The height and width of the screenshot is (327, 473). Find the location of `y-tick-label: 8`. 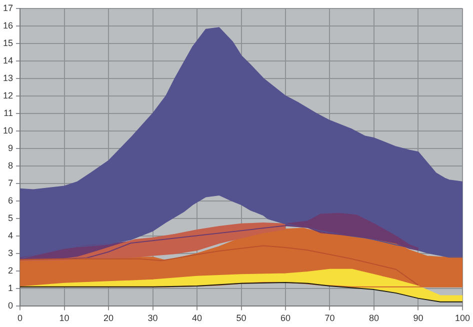

y-tick-label: 8 is located at coordinates (11, 165).